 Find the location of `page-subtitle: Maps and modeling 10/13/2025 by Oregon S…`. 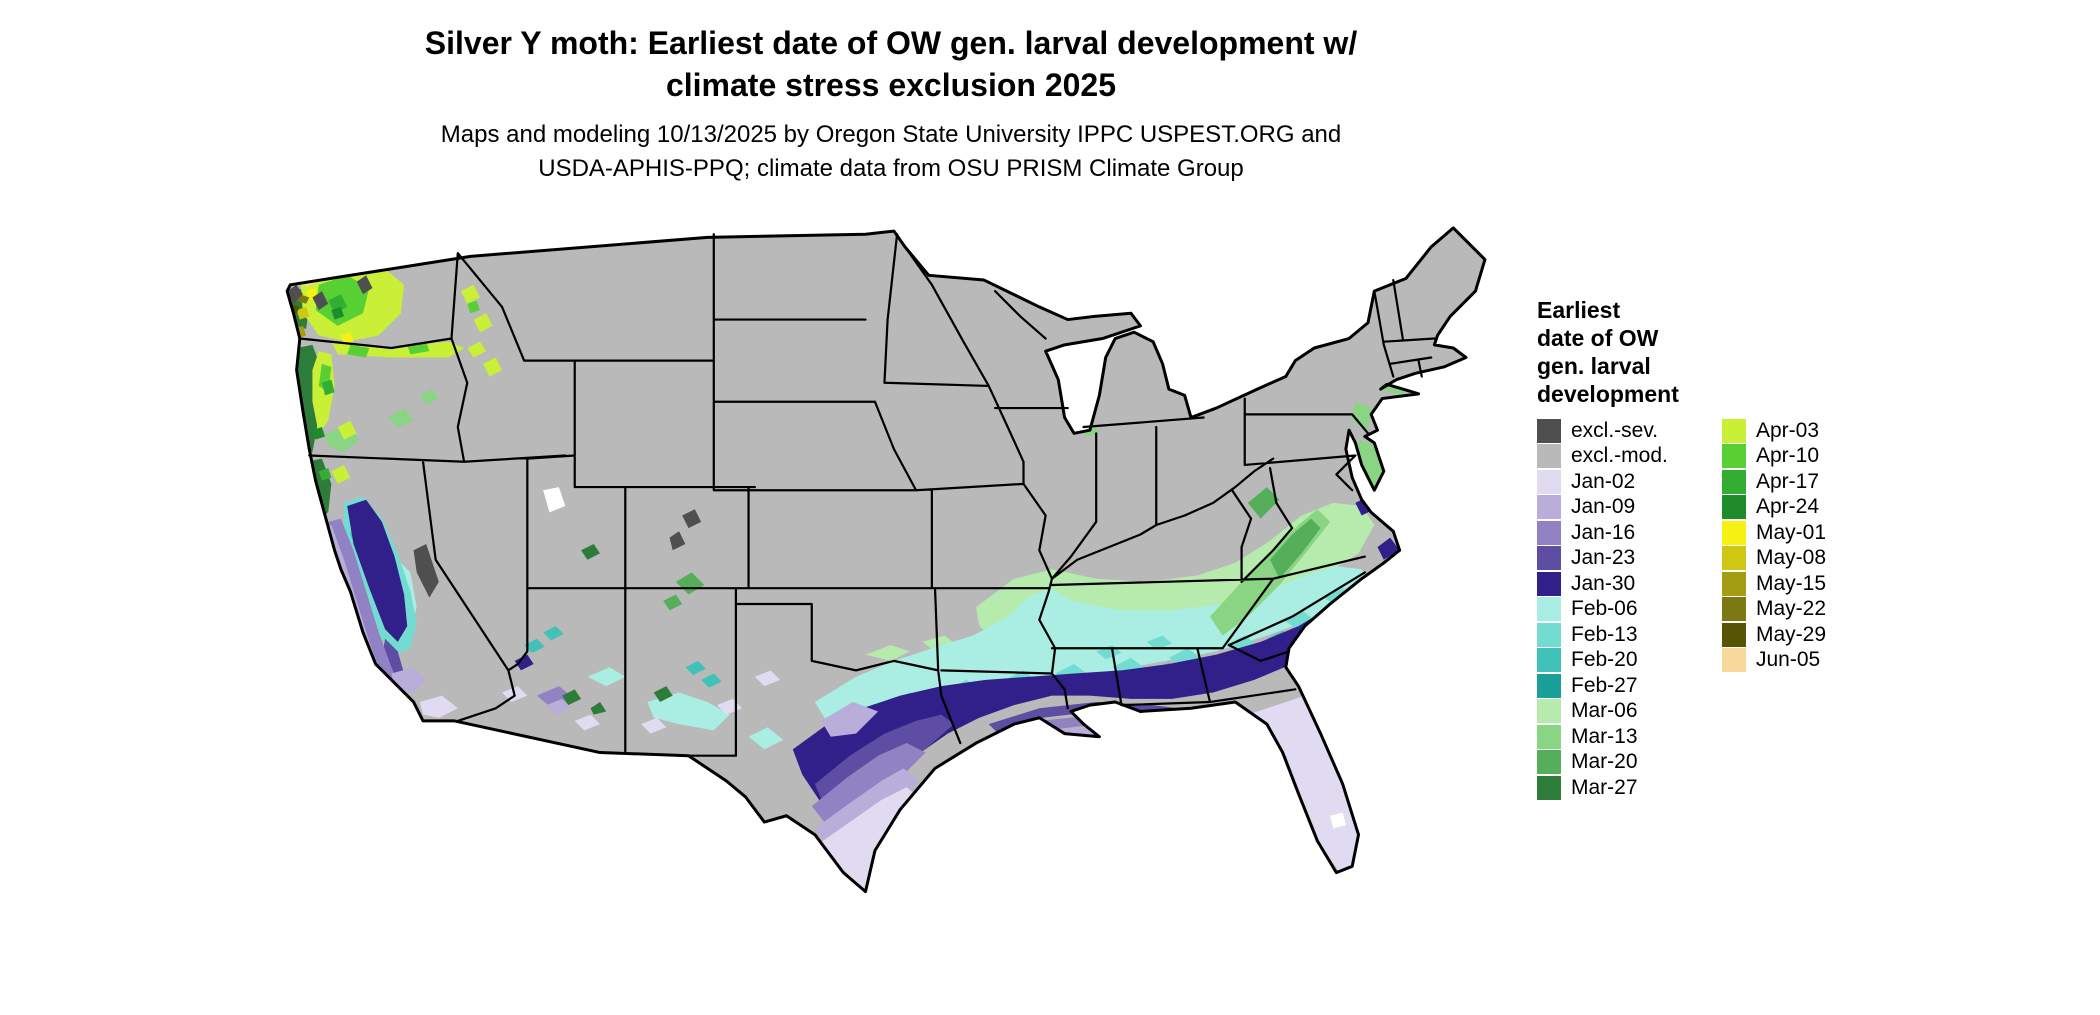

page-subtitle: Maps and modeling 10/13/2025 by Oregon S… is located at coordinates (891, 152).